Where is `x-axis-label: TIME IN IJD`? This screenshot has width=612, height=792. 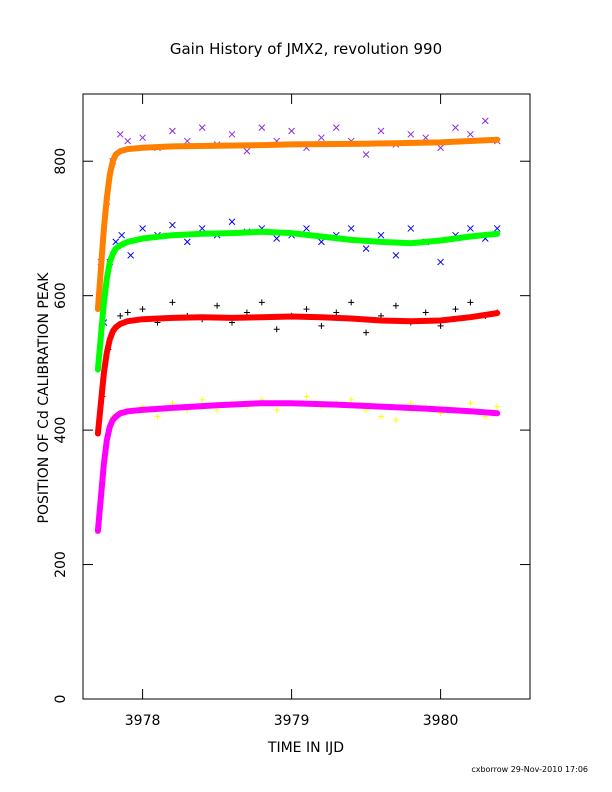
x-axis-label: TIME IN IJD is located at coordinates (305, 748).